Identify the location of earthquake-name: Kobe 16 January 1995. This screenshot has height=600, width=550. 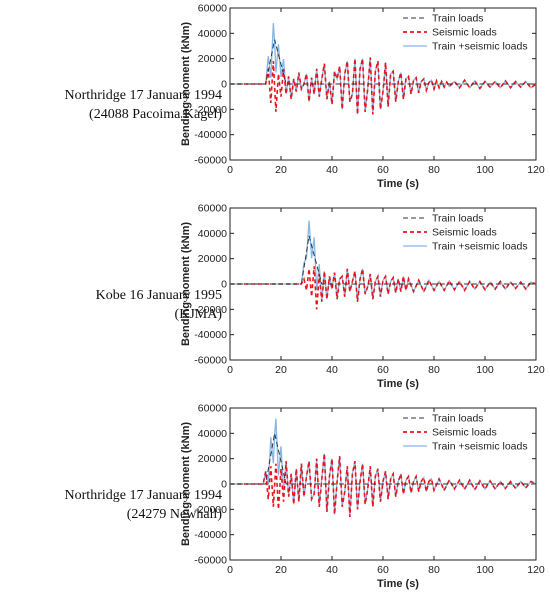
(159, 295).